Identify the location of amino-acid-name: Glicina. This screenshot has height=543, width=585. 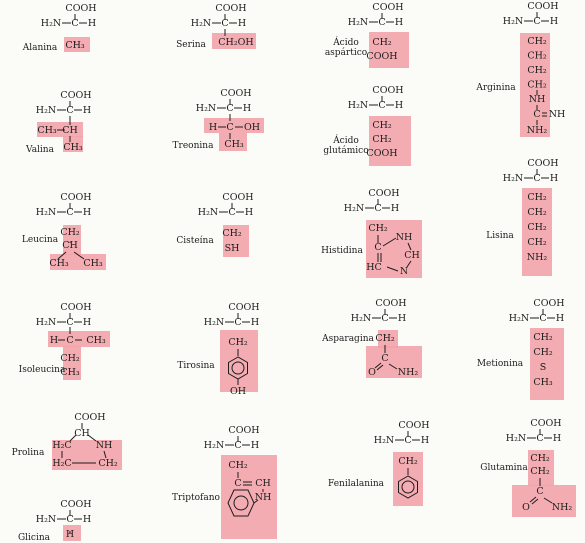
(34, 538).